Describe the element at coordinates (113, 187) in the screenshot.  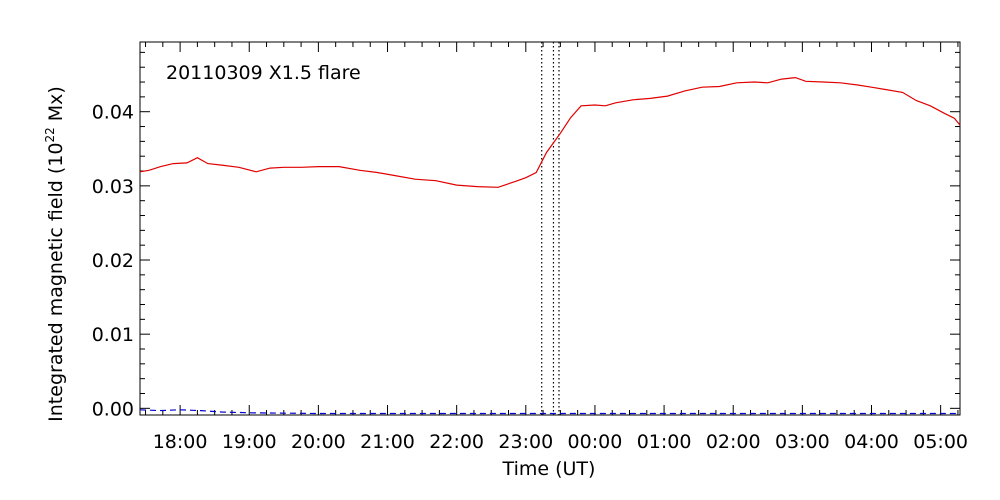
I see `y-tick-label: 0.03` at that location.